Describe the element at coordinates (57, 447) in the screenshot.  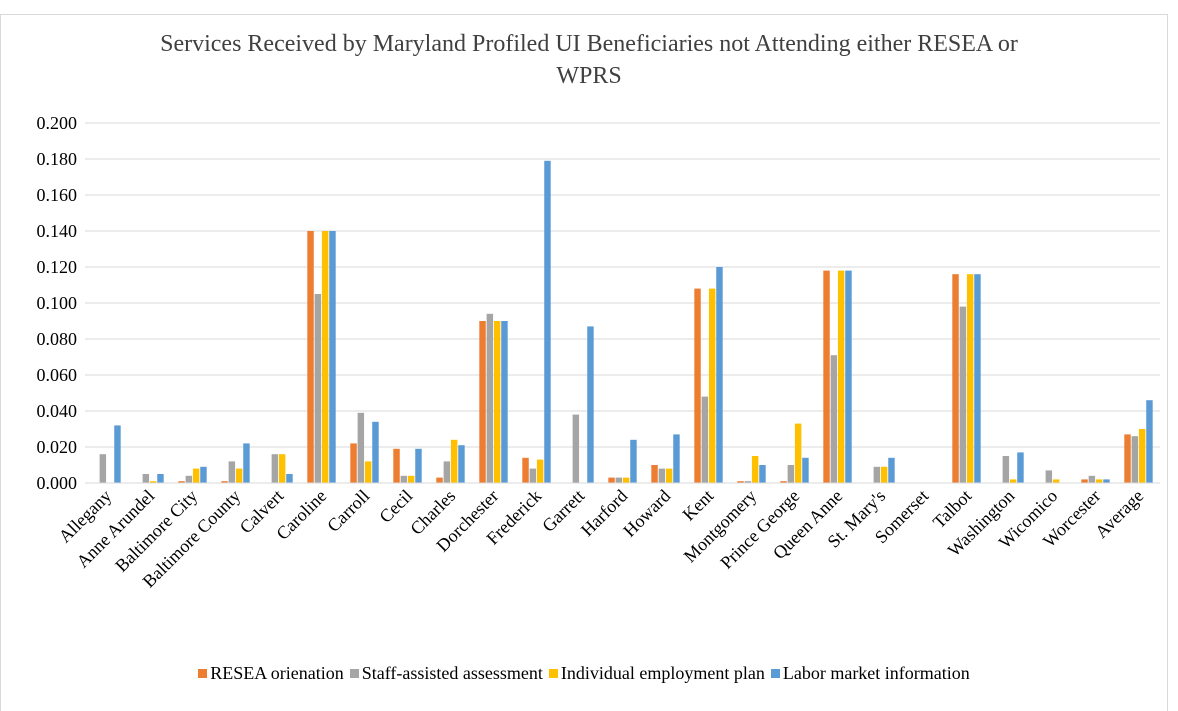
I see `y-tick-label: 0.020` at that location.